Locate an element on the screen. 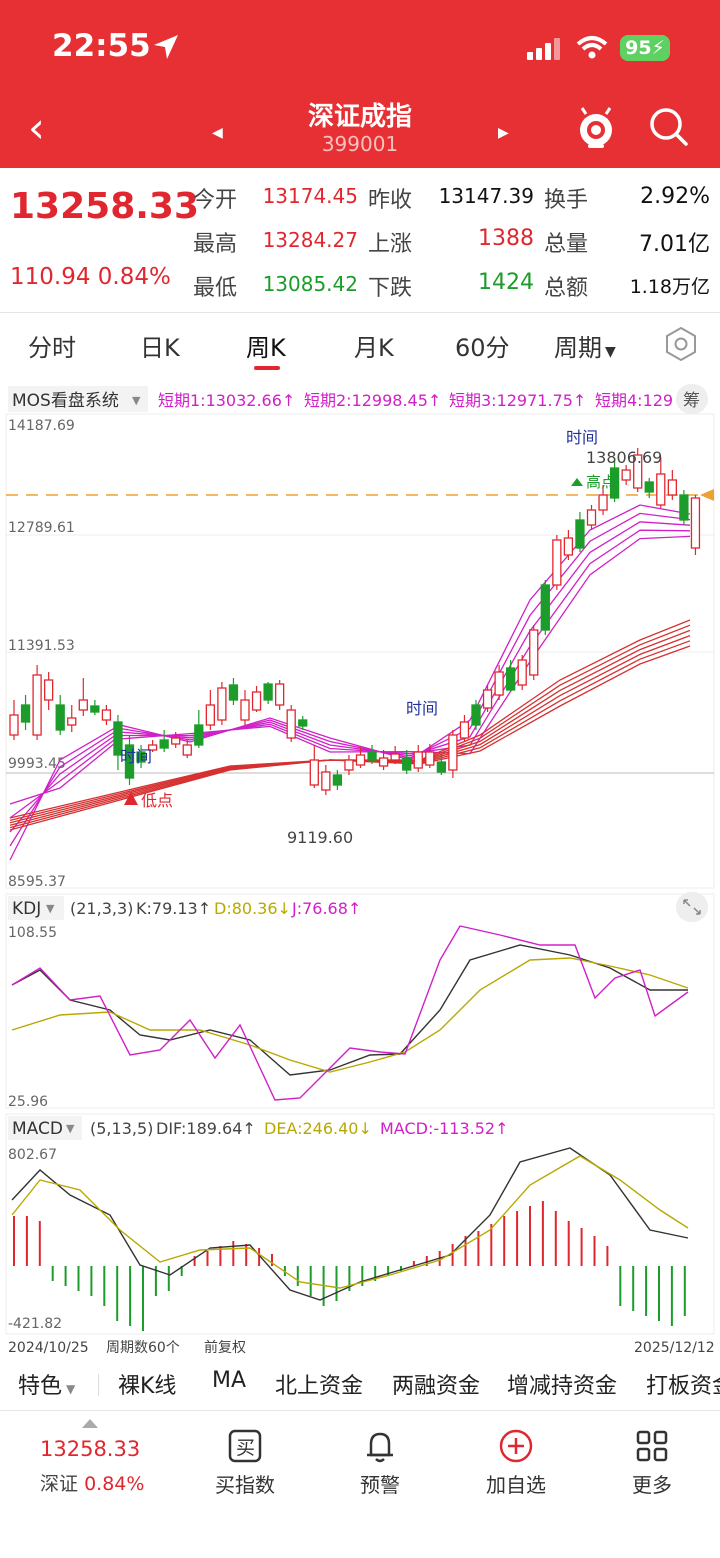  time-annotation-3: 时间 is located at coordinates (136, 756).